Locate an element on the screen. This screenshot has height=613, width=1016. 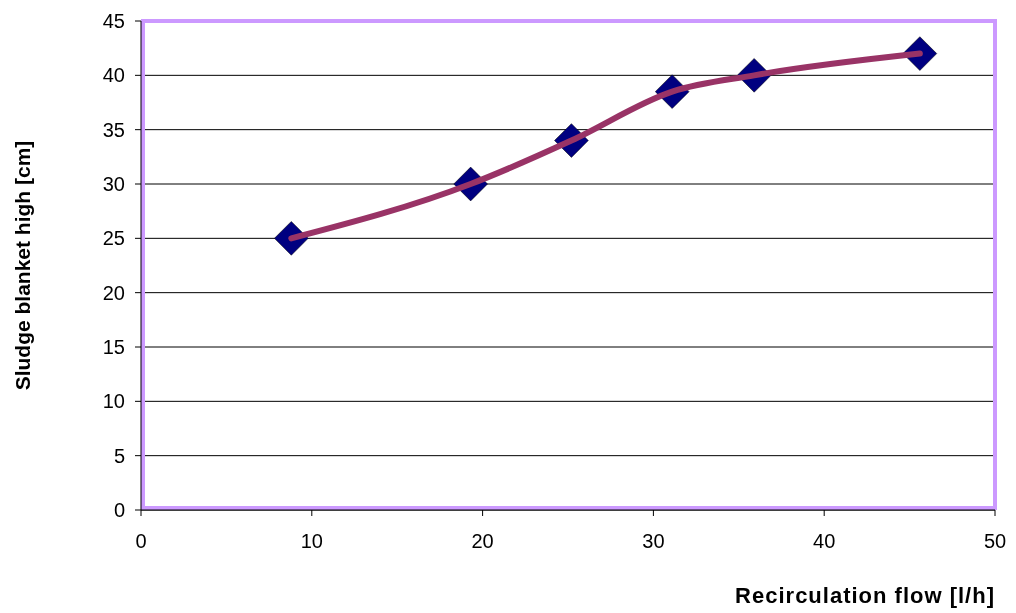
y-tick-label: 10 is located at coordinates (113, 401).